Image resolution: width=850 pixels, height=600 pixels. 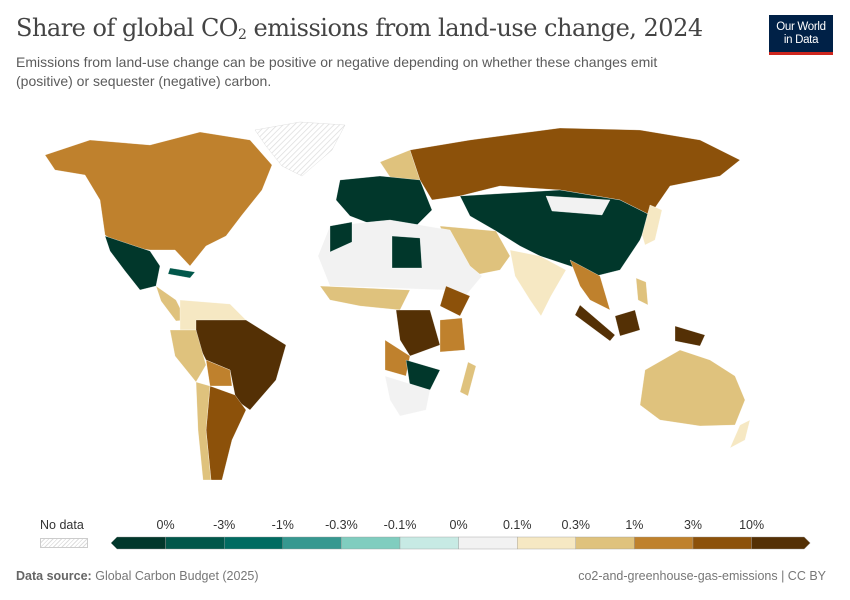 What do you see at coordinates (397, 358) in the screenshot?
I see `region-angola` at bounding box center [397, 358].